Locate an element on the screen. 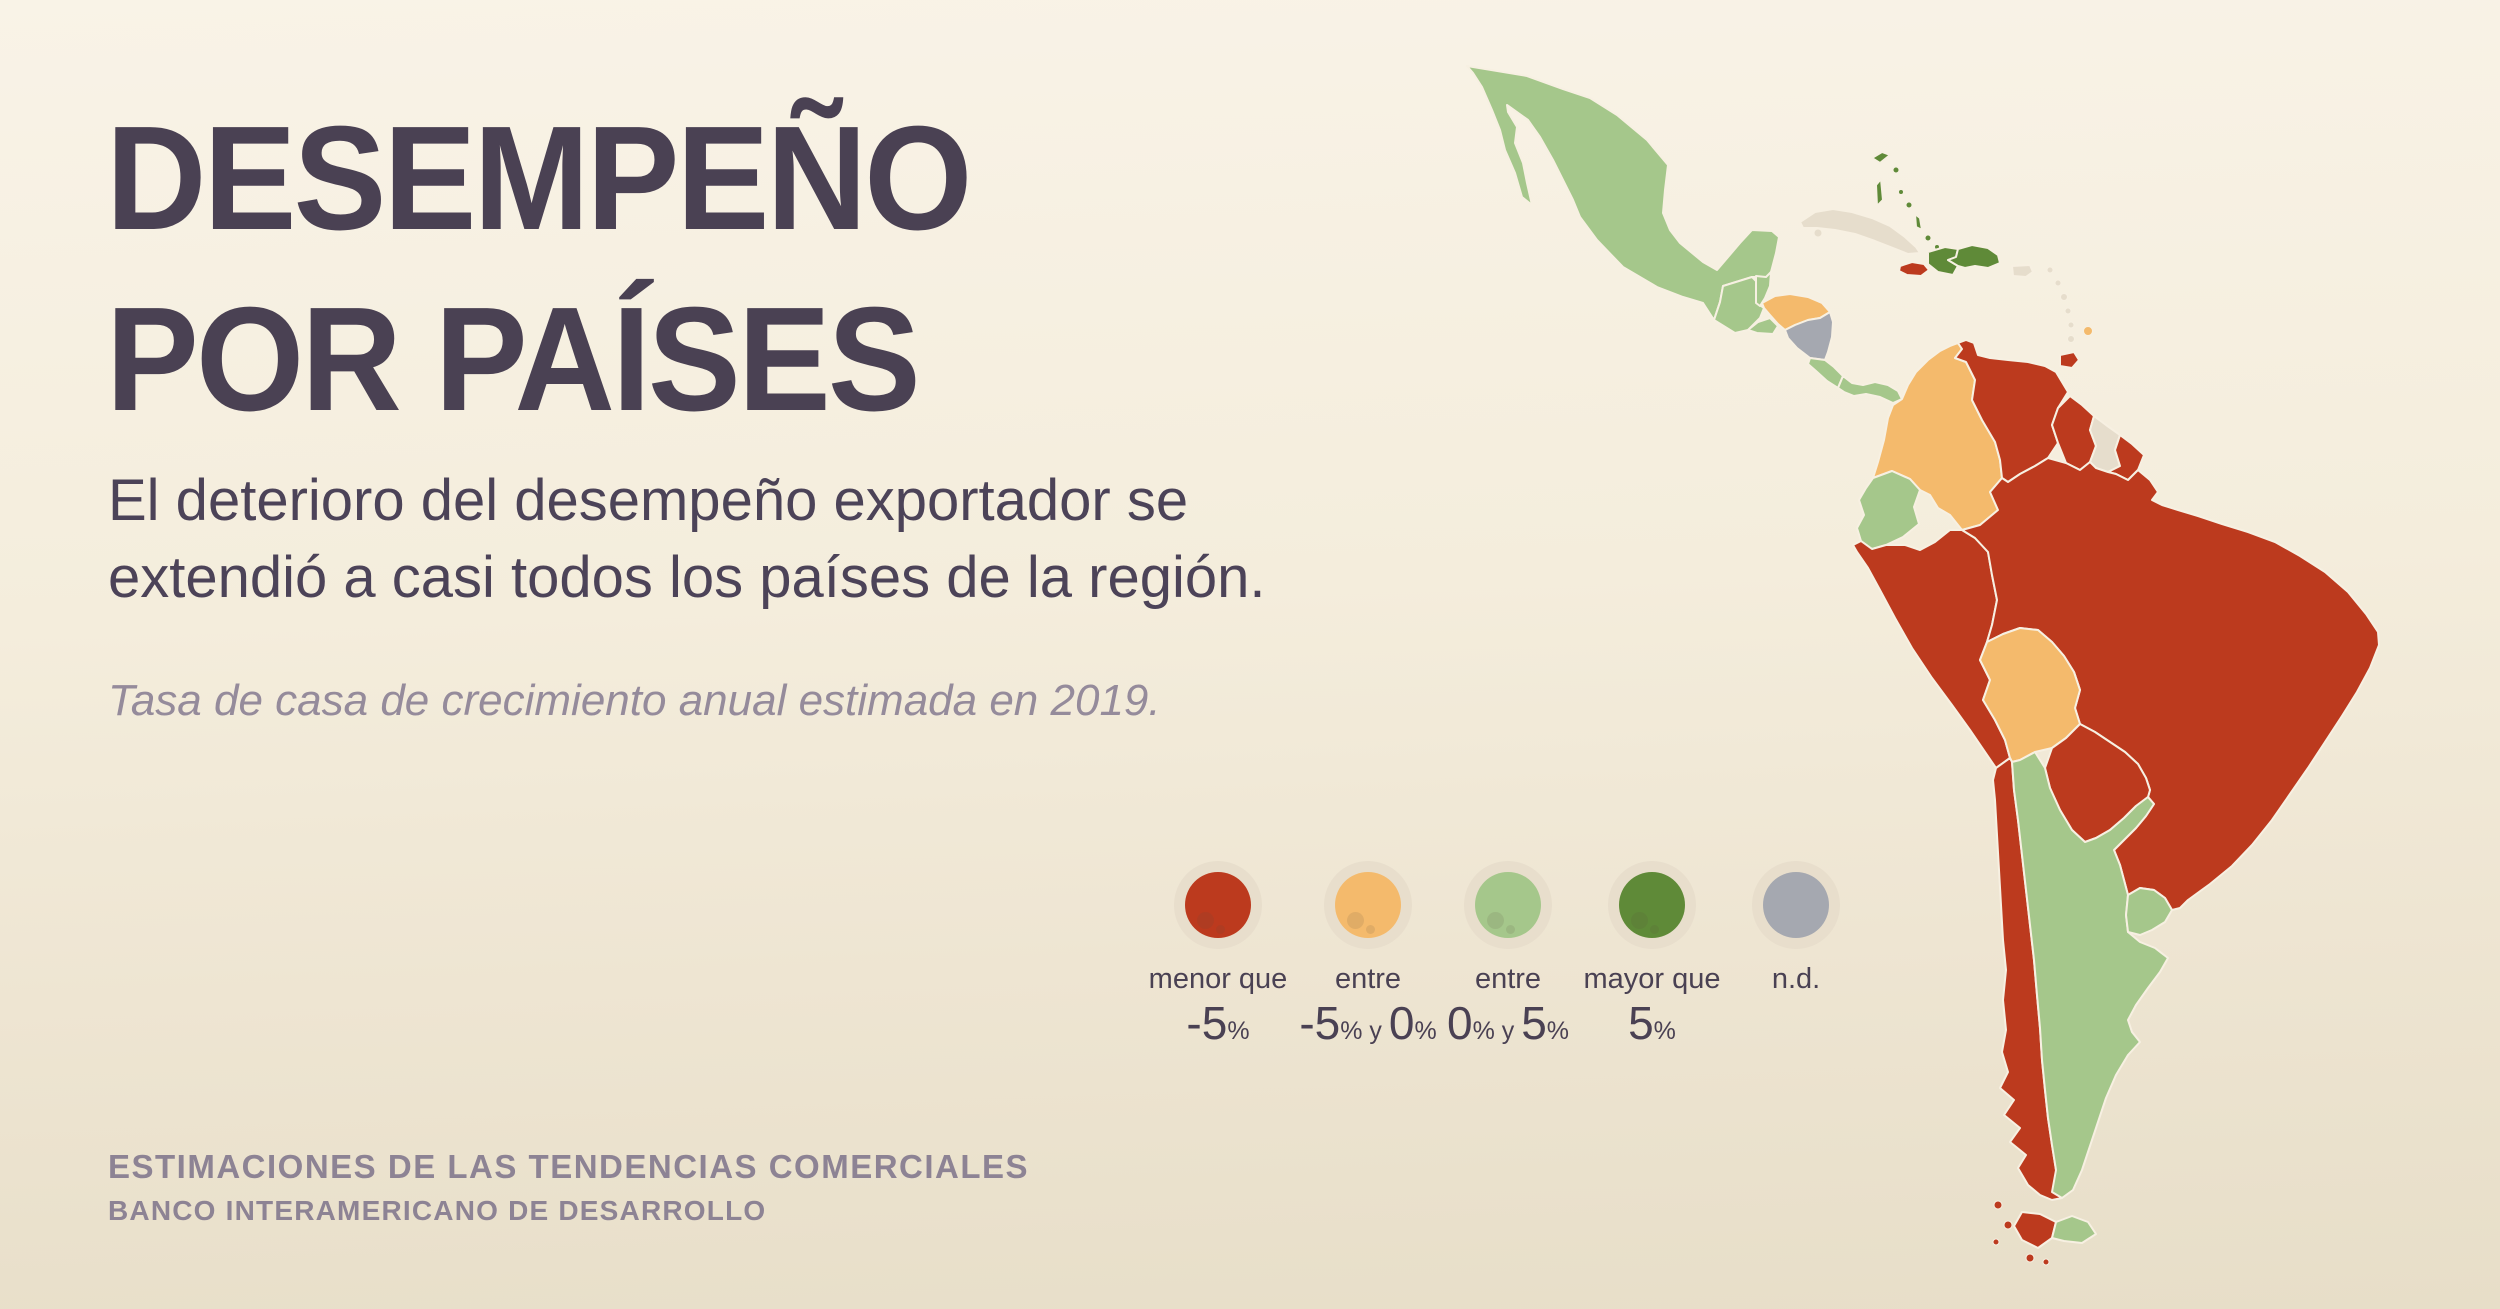  title-line-2: POR PAÍSES is located at coordinates (513, 359).